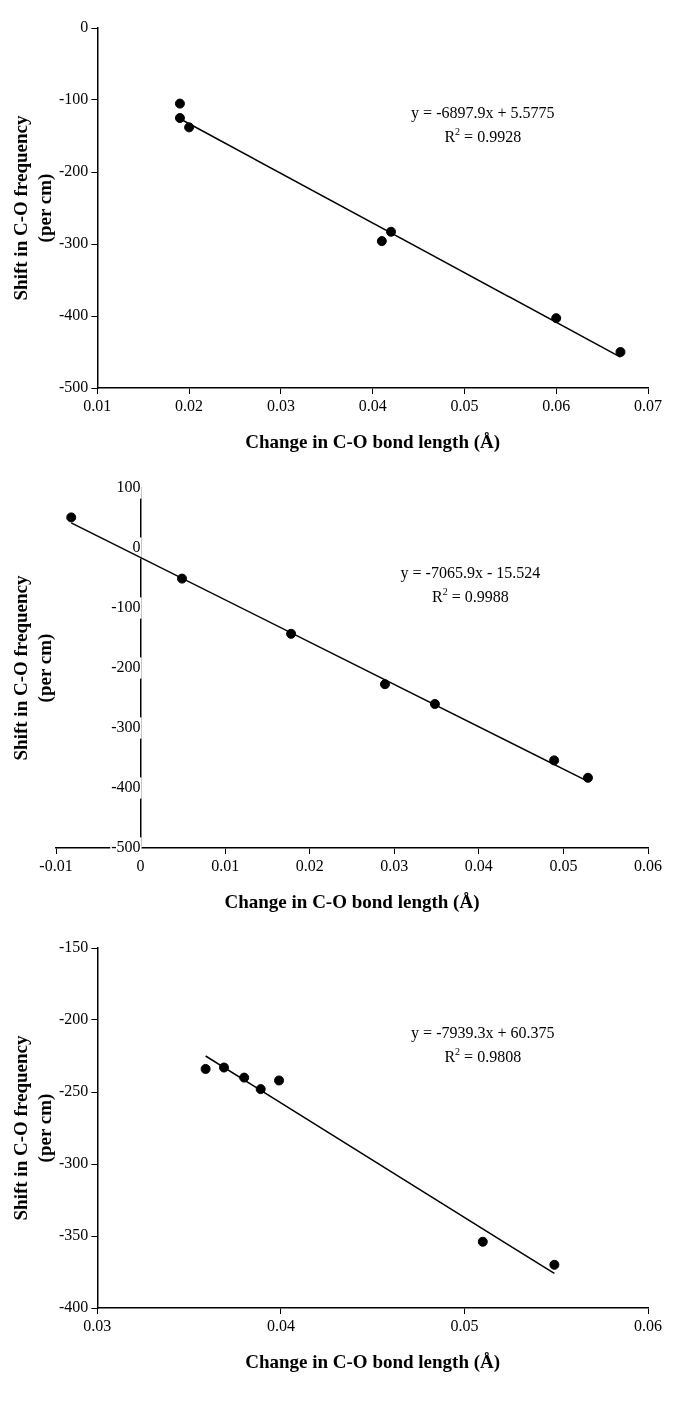  I want to click on y-tick-label: -150, so click(74, 947).